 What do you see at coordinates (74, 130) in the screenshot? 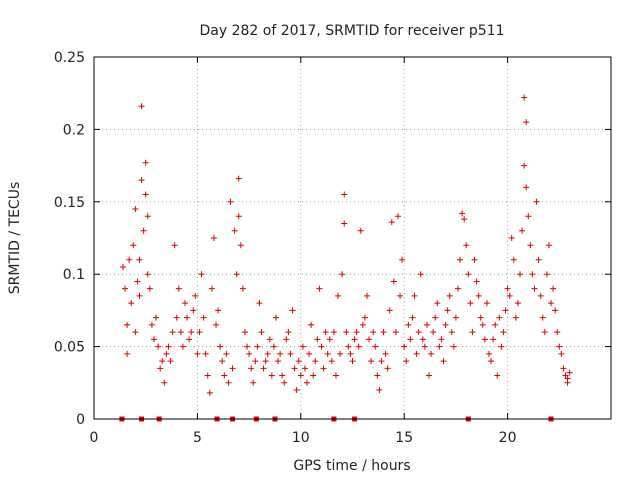
I see `y-tick-label: 0.2` at bounding box center [74, 130].